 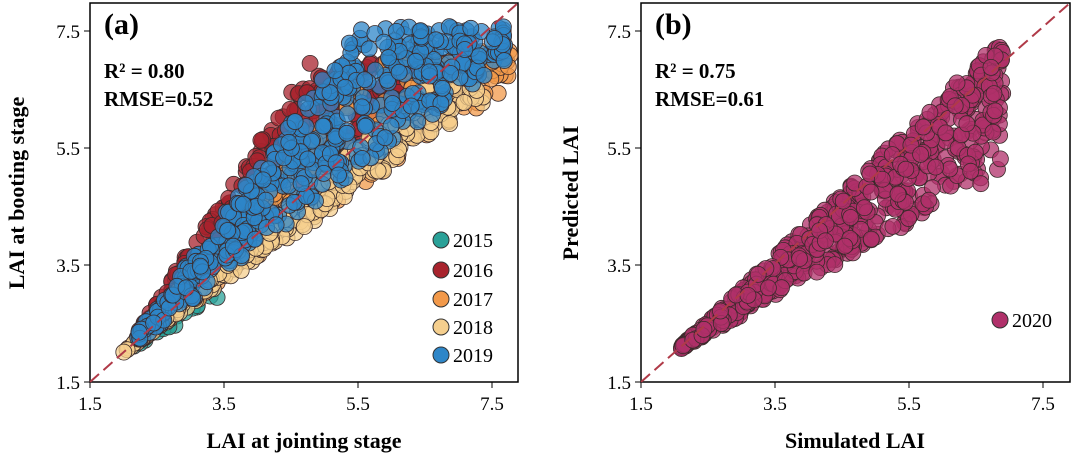 What do you see at coordinates (842, 398) in the screenshot?
I see `x-ticks-b: 1.5 3.5 5.5 7.5` at bounding box center [842, 398].